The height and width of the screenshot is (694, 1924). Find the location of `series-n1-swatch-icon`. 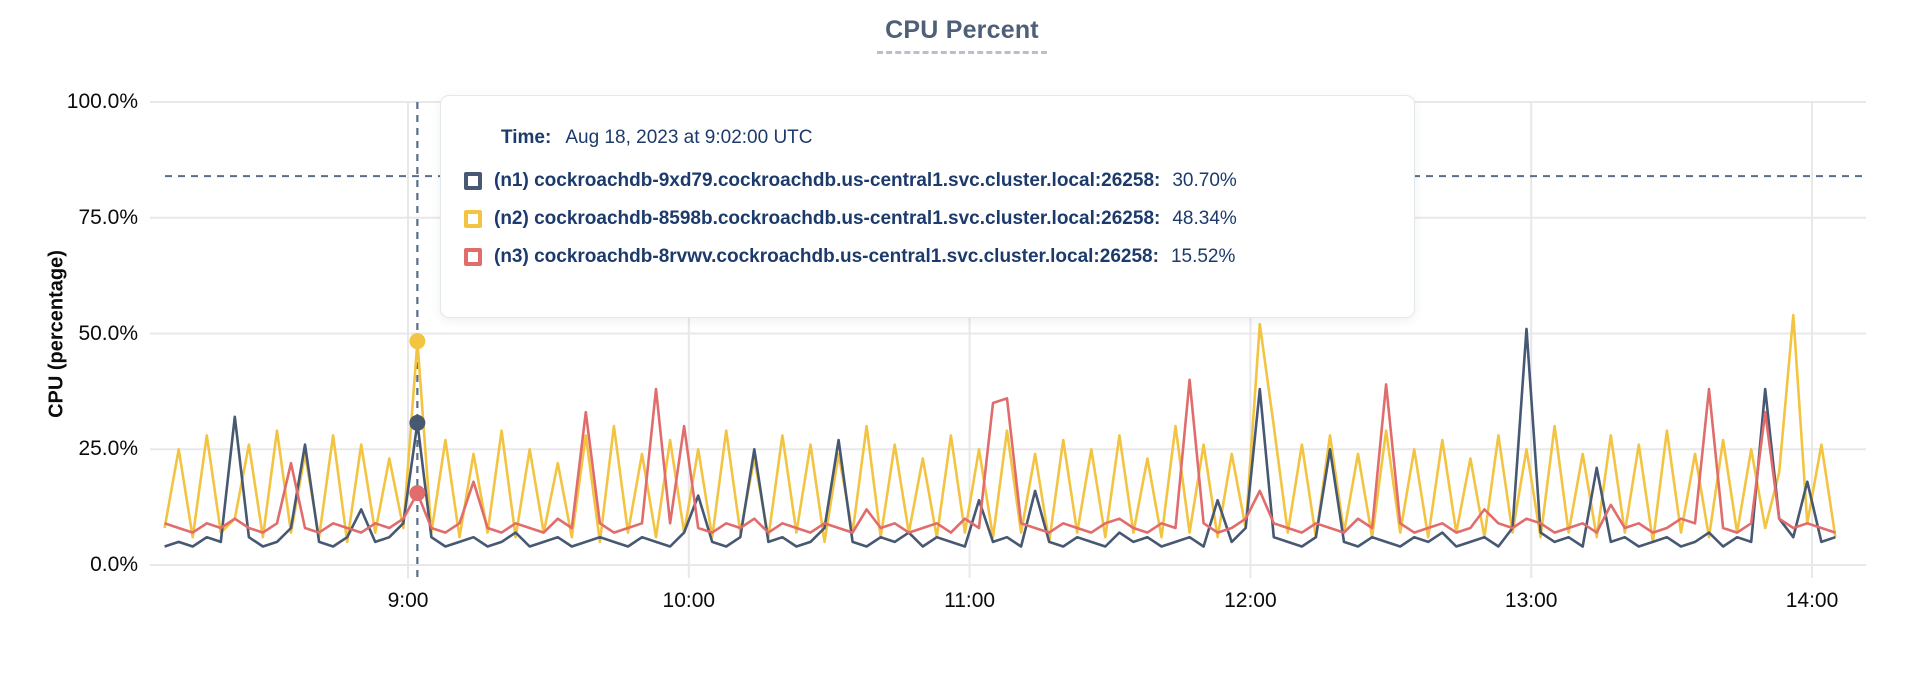

series-n1-swatch-icon is located at coordinates (473, 181).